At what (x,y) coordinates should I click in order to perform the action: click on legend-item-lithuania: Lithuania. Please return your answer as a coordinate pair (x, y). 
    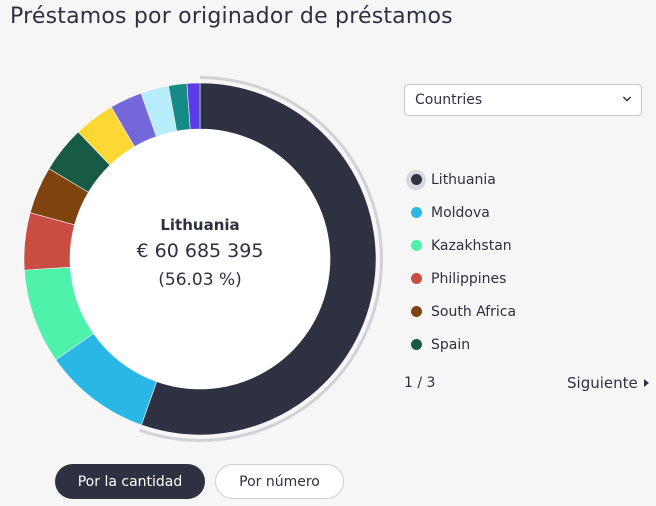
    Looking at the image, I should click on (526, 179).